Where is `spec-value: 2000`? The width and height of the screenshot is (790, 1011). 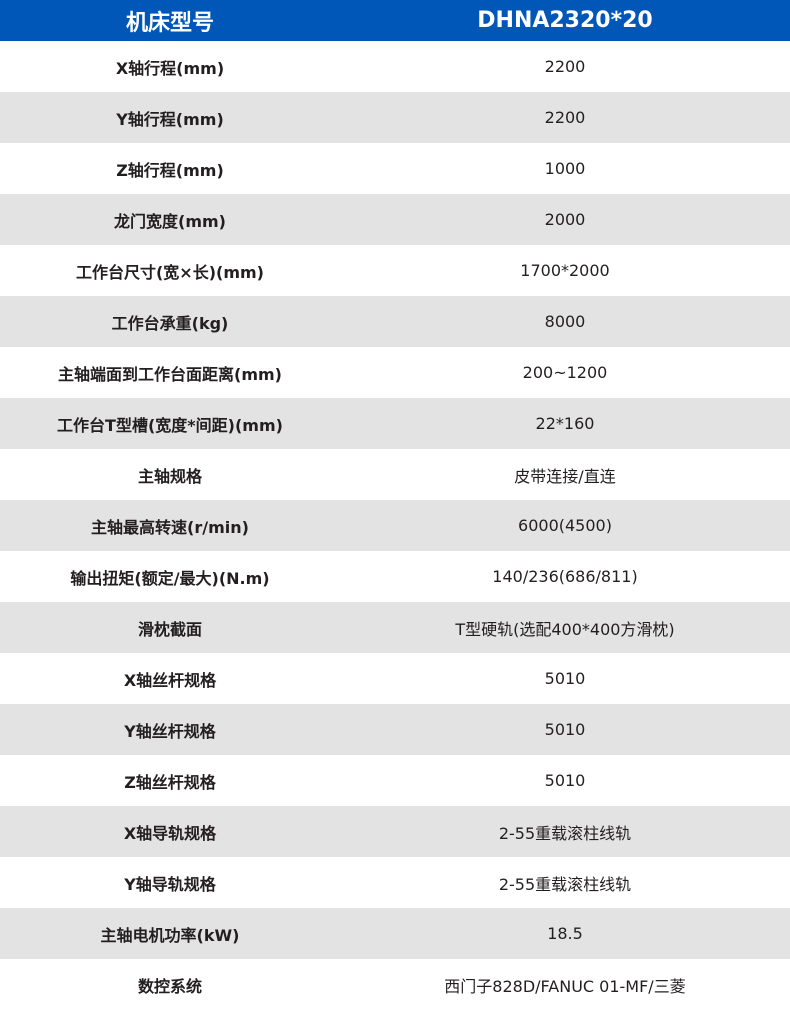
spec-value: 2000 is located at coordinates (565, 219).